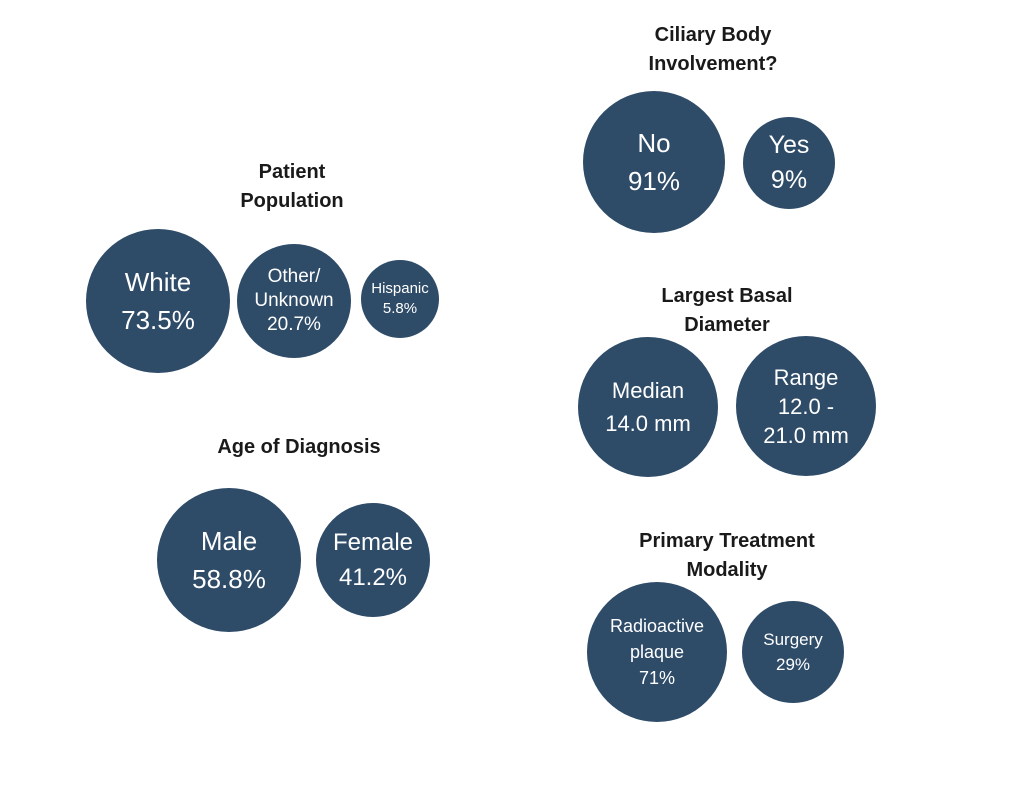  Describe the element at coordinates (294, 288) in the screenshot. I see `bubble-label: Other/ Unknown` at that location.